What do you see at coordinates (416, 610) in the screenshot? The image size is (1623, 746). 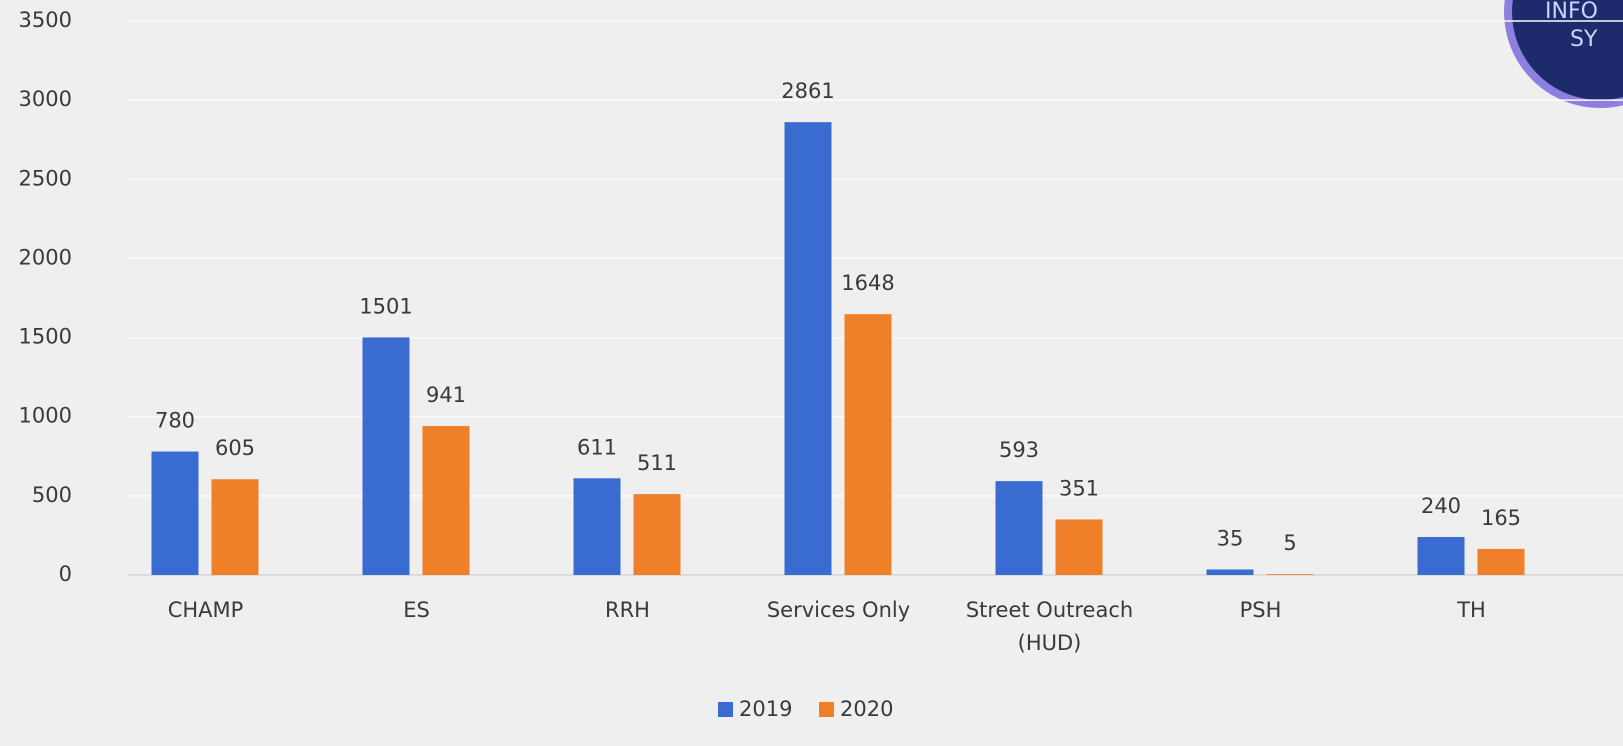 I see `x-tick-label: ES` at bounding box center [416, 610].